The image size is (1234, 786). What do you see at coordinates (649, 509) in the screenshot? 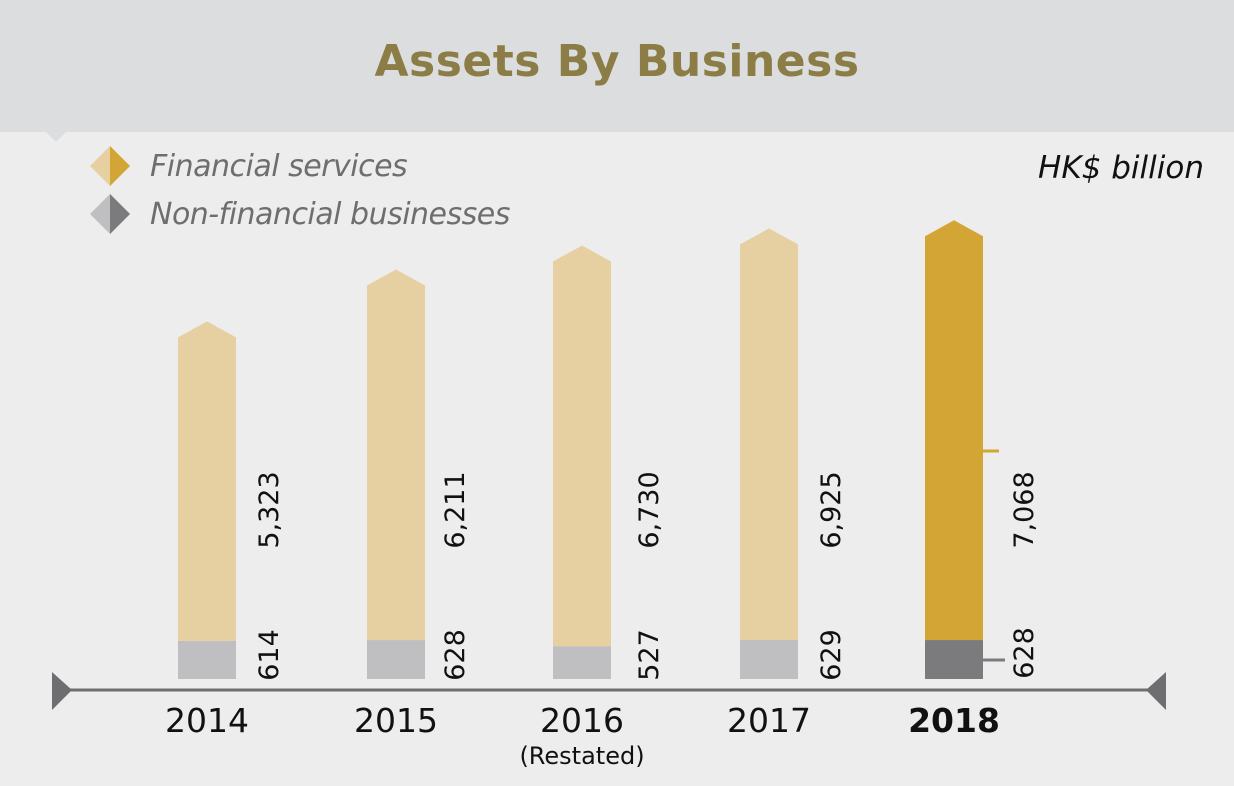
I see `label-financial-2016: 6,730` at bounding box center [649, 509].